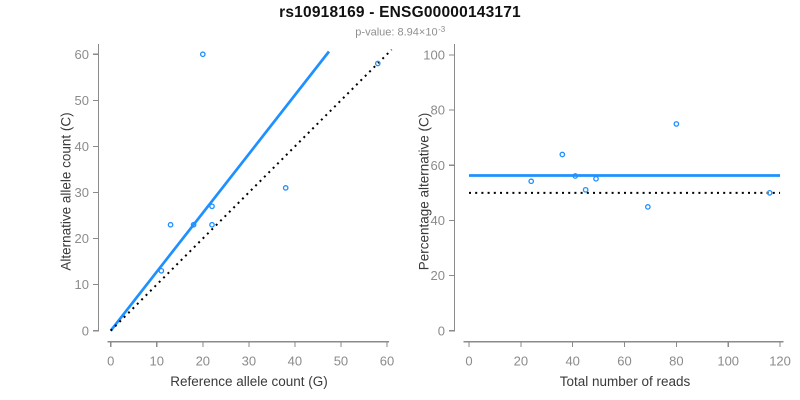 The height and width of the screenshot is (400, 800). I want to click on right-y-tick-label: 40, so click(438, 220).